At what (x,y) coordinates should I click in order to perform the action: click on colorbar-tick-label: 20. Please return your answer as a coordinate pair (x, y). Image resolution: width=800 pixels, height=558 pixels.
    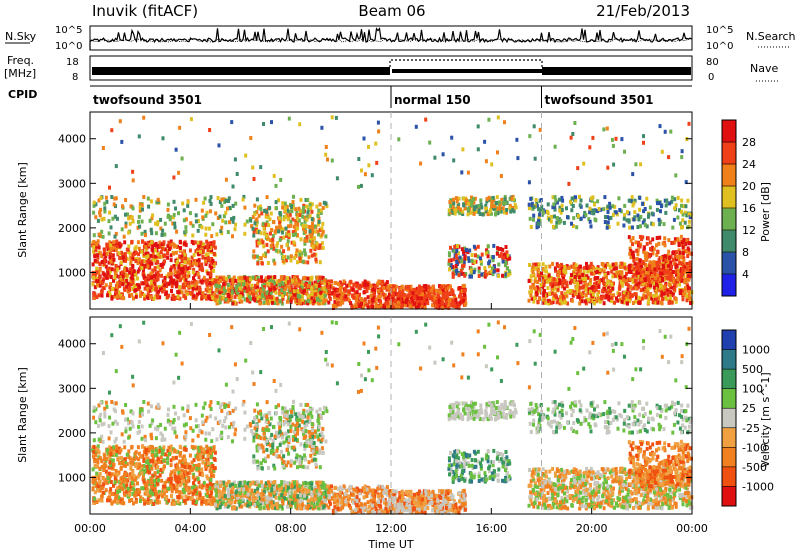
    Looking at the image, I should click on (749, 186).